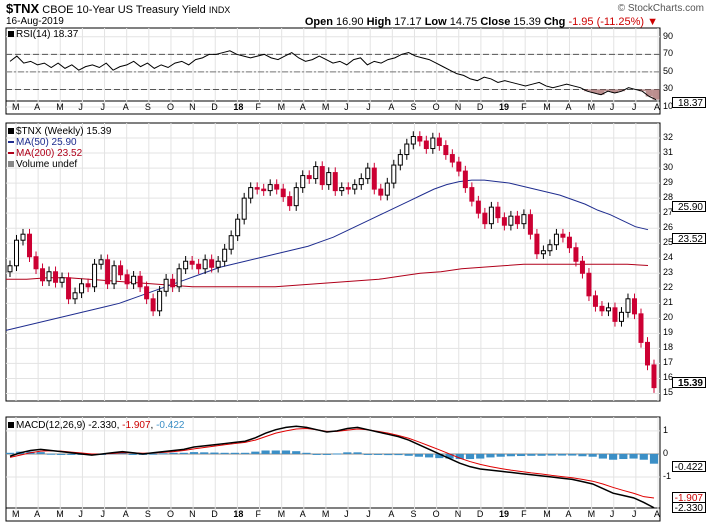 The width and height of the screenshot is (710, 531). Describe the element at coordinates (668, 332) in the screenshot. I see `price-ytick: 19` at that location.